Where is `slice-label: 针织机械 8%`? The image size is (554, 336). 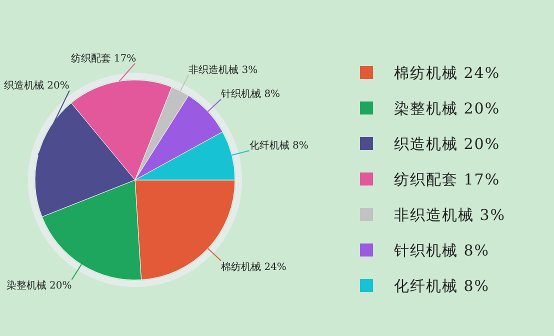
slice-label: 针织机械 8% is located at coordinates (250, 94).